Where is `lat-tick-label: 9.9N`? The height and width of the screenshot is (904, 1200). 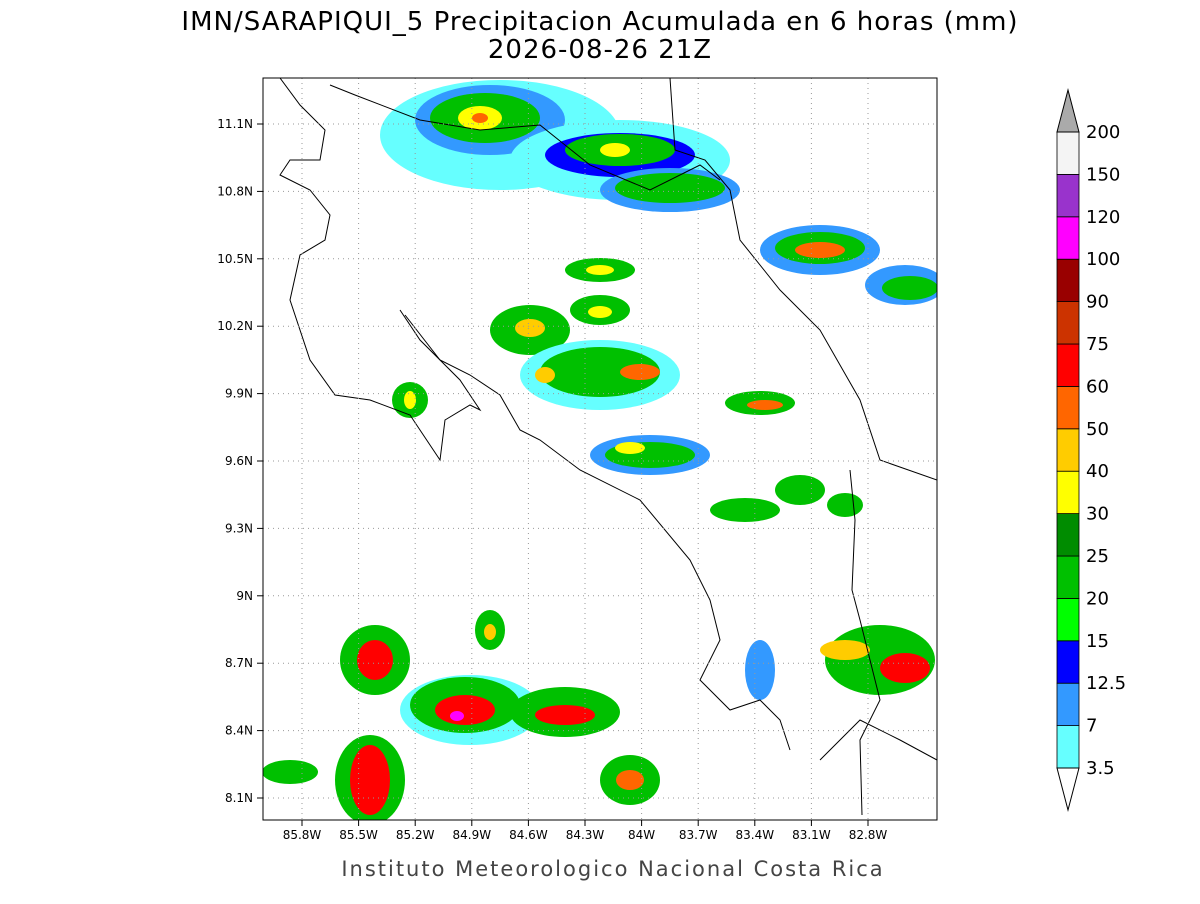
lat-tick-label: 9.9N is located at coordinates (239, 394).